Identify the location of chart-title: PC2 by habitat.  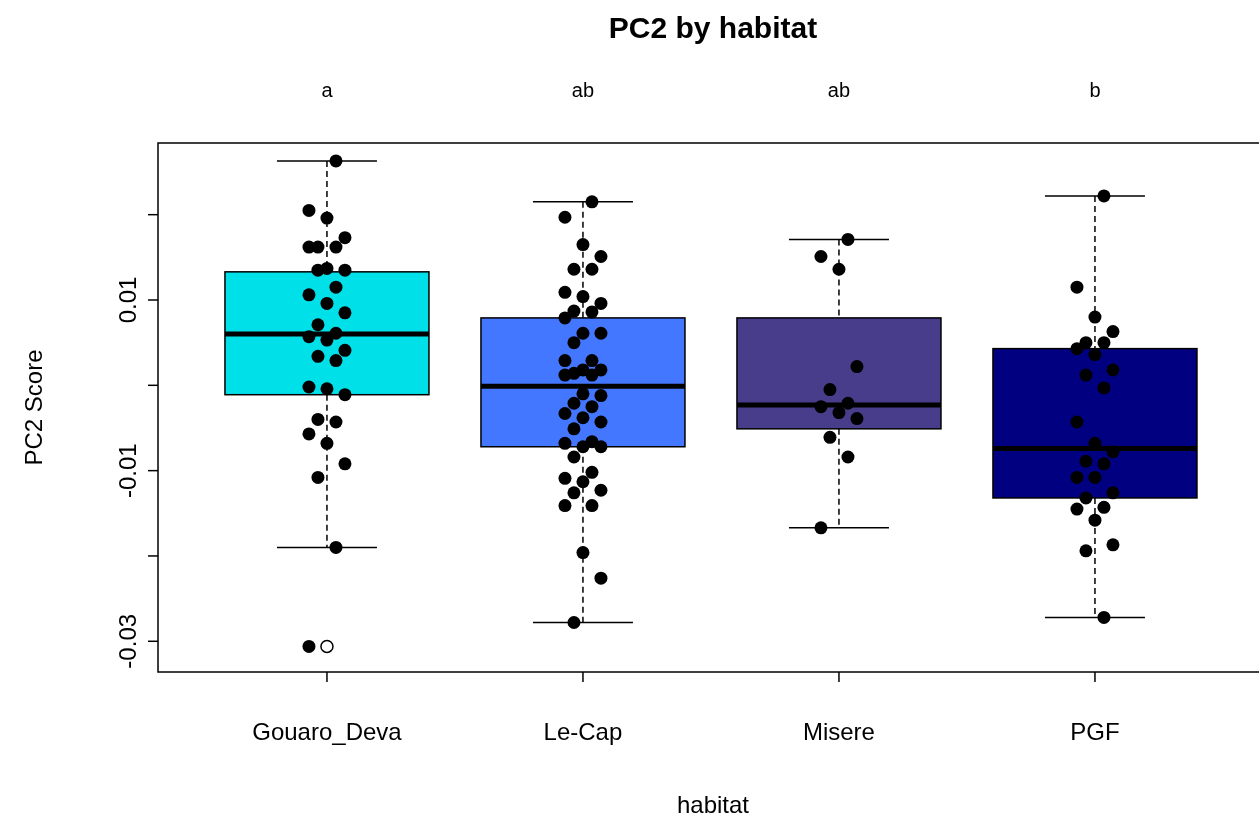
(713, 27).